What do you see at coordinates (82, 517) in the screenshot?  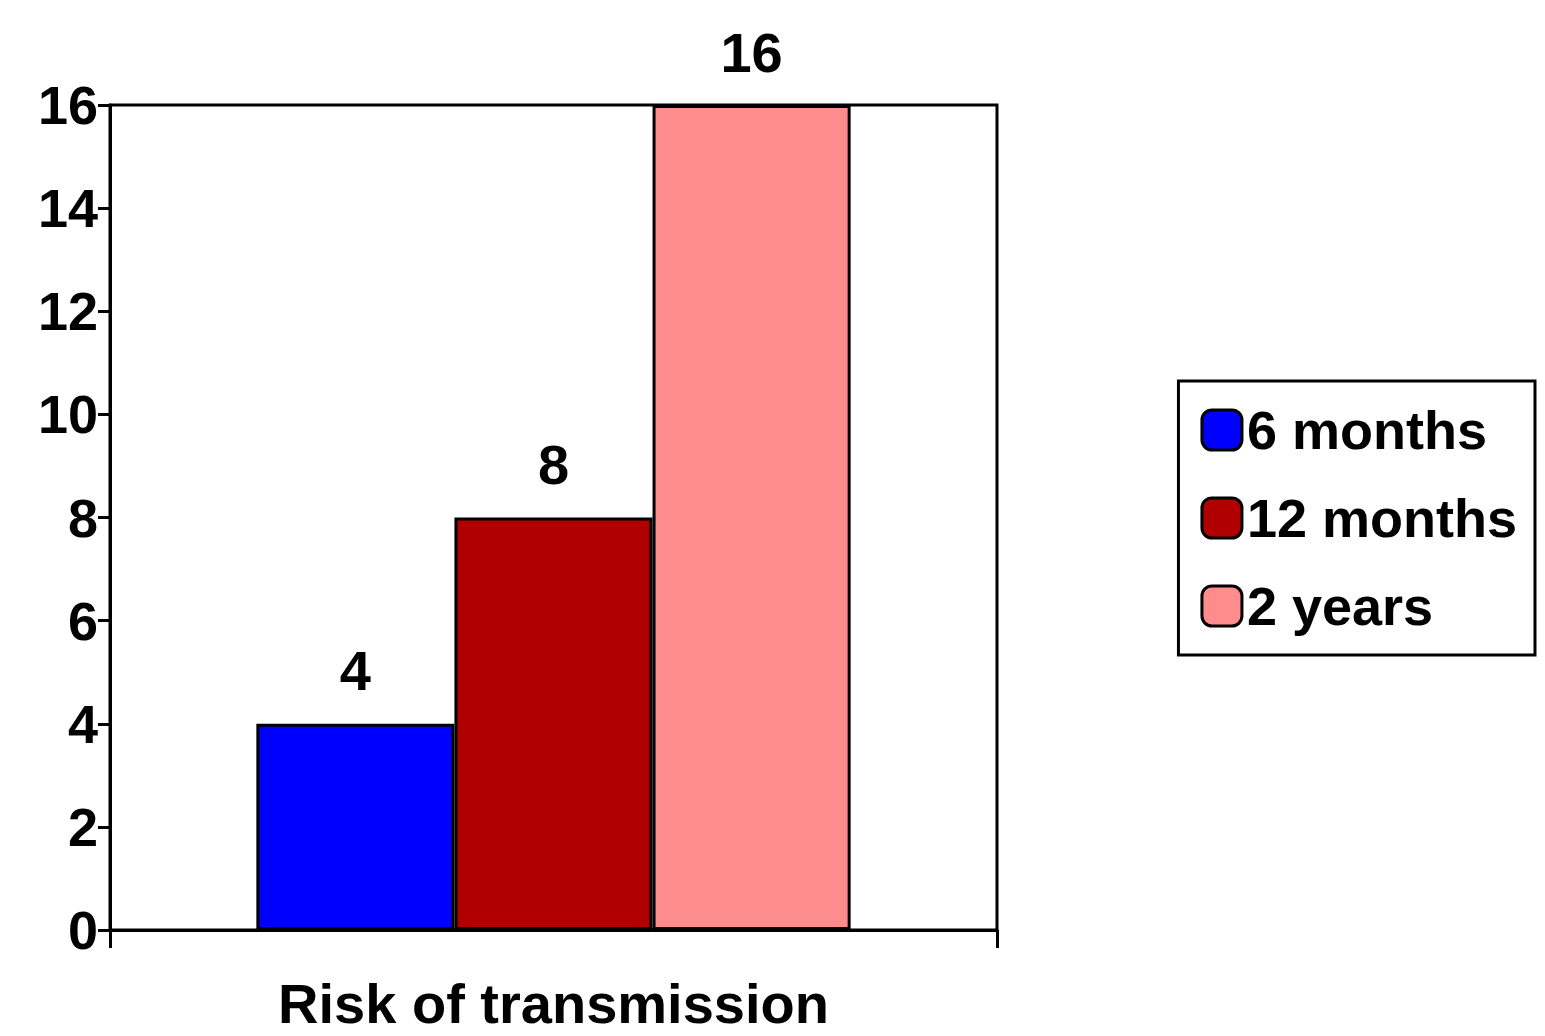 I see `y-tick-label: 8` at bounding box center [82, 517].